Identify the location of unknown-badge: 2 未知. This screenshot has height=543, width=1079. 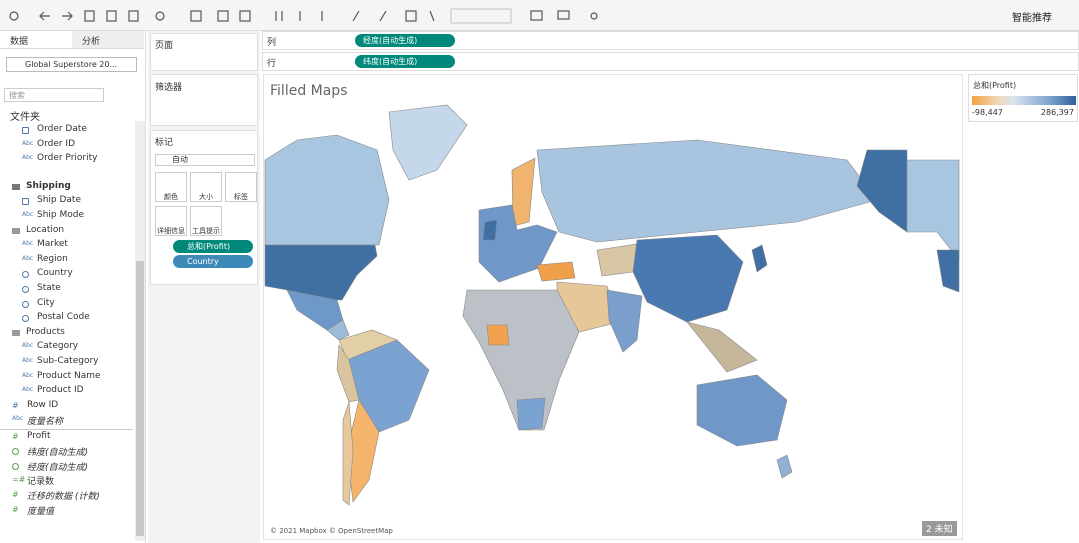
(939, 528).